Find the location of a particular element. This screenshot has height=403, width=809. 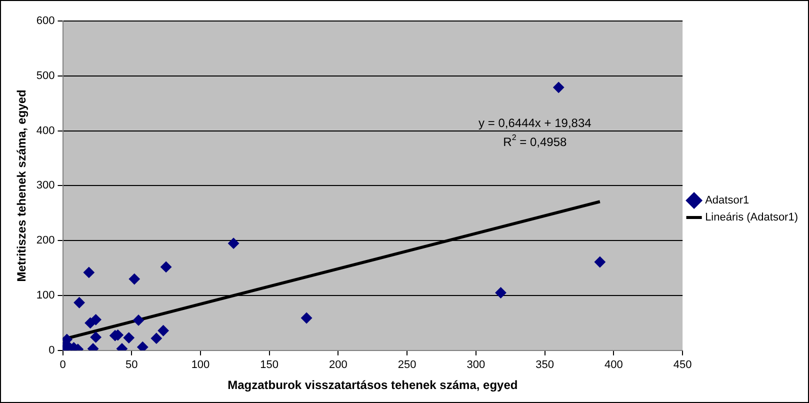

y-tick-label: 0 is located at coordinates (51, 350).